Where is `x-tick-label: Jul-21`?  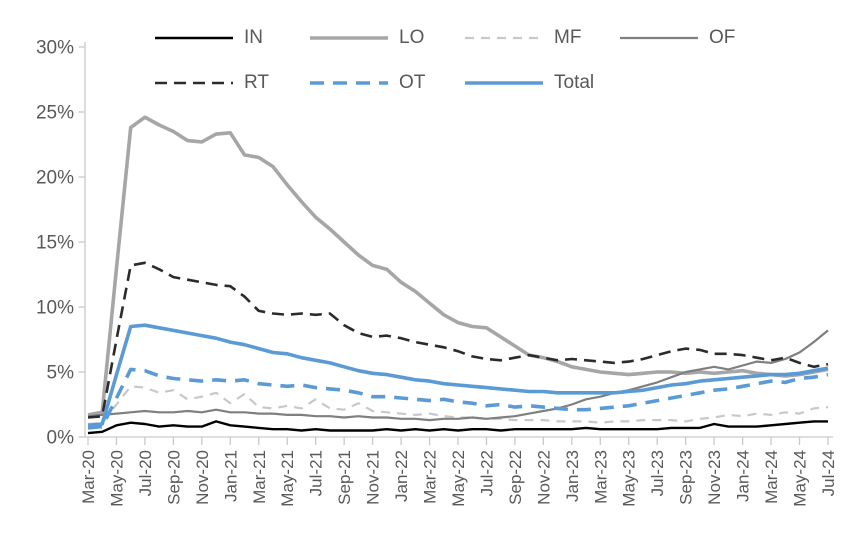 x-tick-label: Jul-21 is located at coordinates (316, 473).